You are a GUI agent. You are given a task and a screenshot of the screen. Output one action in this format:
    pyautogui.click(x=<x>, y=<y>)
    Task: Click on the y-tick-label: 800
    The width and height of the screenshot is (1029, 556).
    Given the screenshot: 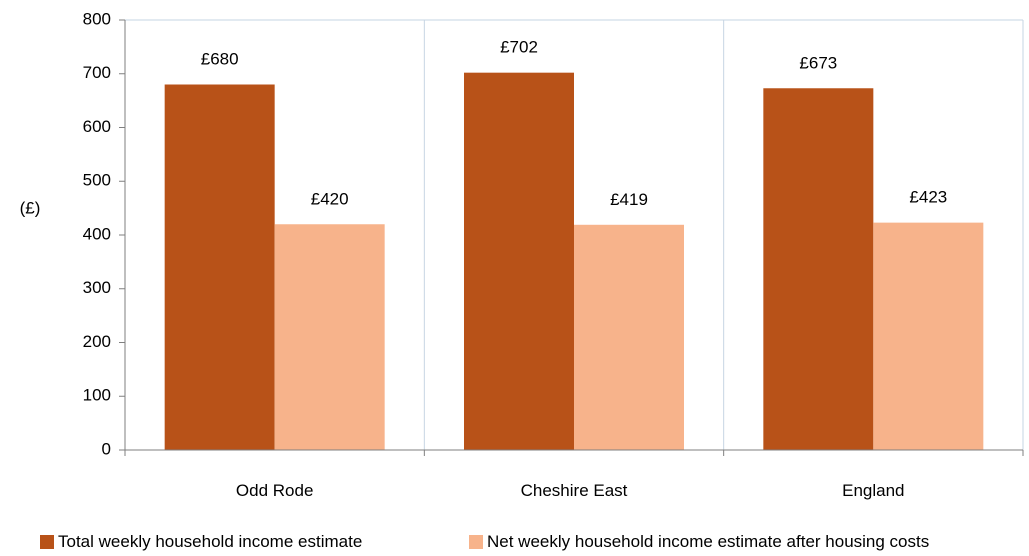 What is the action you would take?
    pyautogui.click(x=97, y=18)
    